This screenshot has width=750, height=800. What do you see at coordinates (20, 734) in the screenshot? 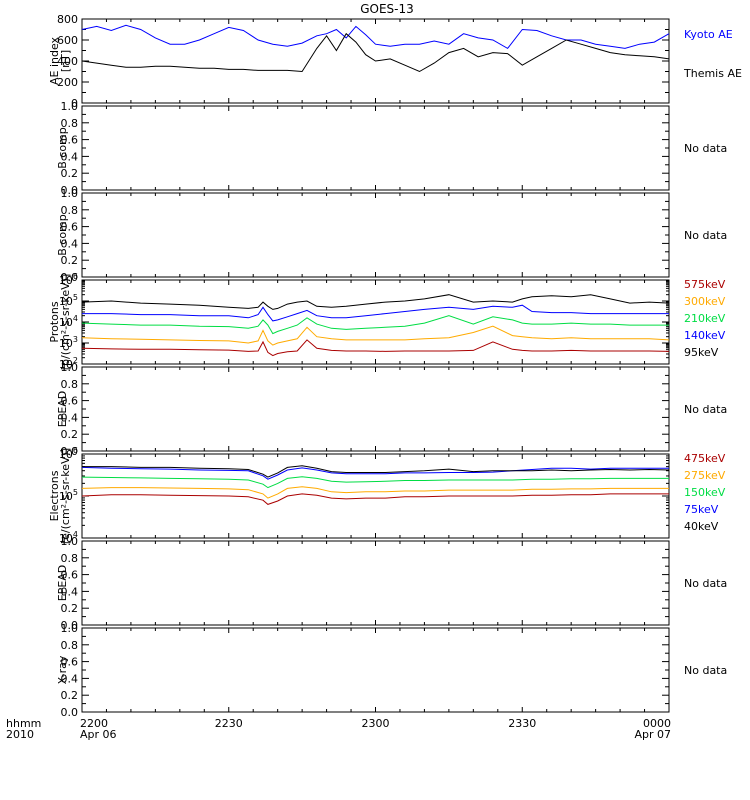
I see `x-axis-row-label-year: 2010` at bounding box center [20, 734].